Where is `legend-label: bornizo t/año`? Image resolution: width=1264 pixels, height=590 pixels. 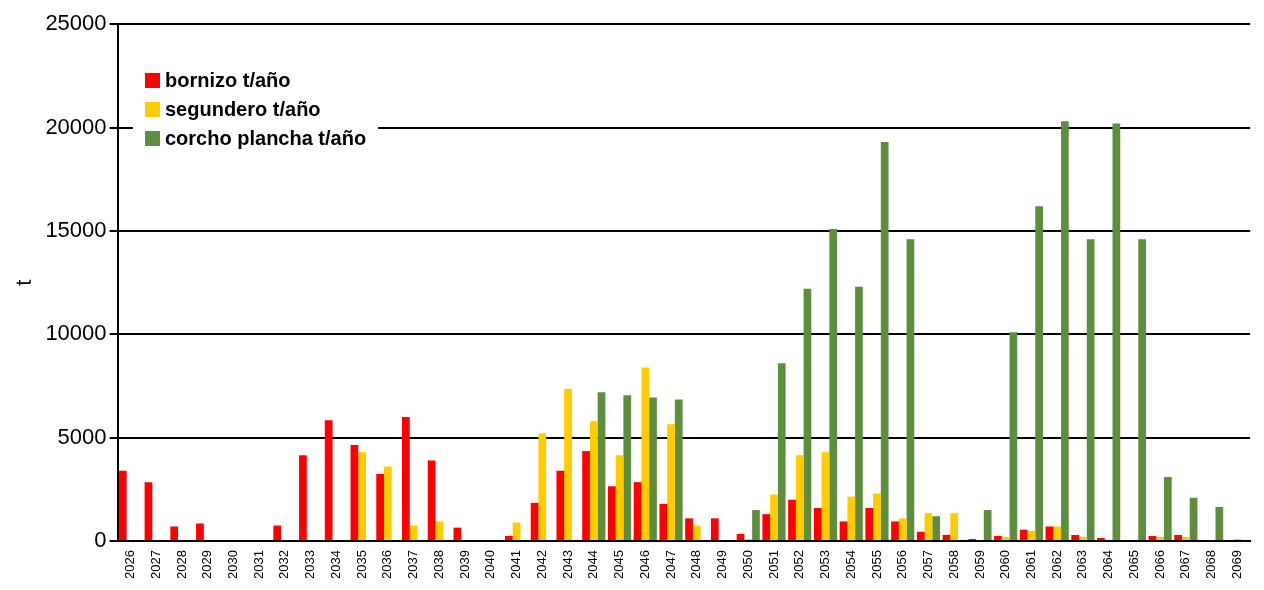 legend-label: bornizo t/año is located at coordinates (228, 80).